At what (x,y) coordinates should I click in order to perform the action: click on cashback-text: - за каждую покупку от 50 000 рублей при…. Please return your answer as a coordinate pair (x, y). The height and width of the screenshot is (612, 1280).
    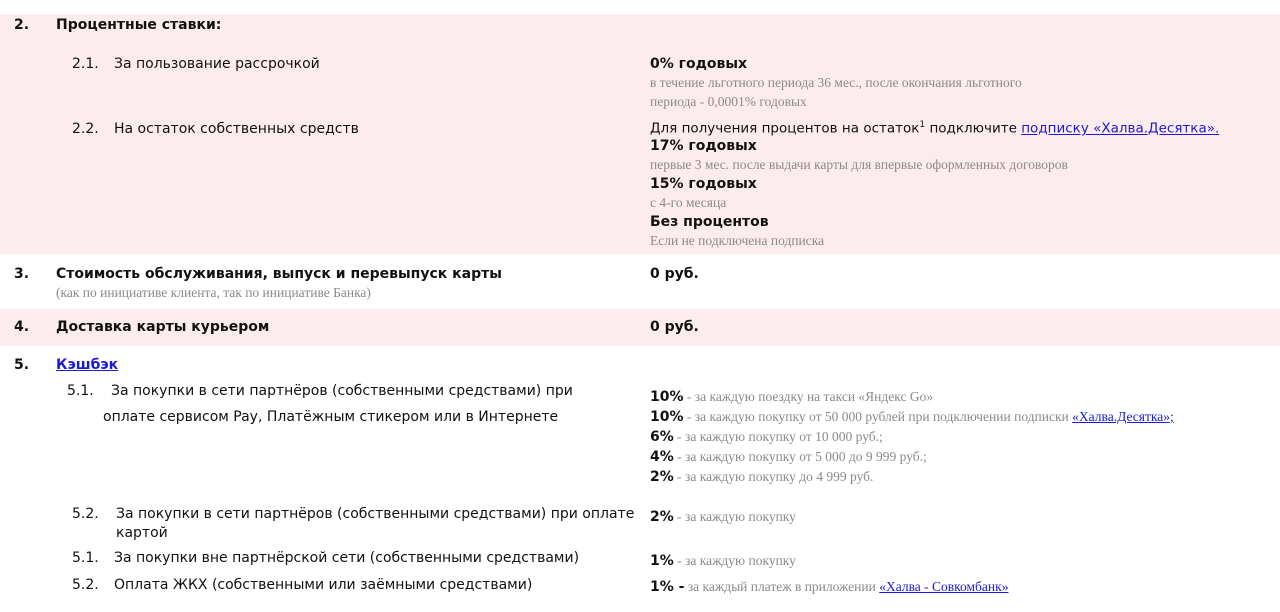
    Looking at the image, I should click on (878, 416).